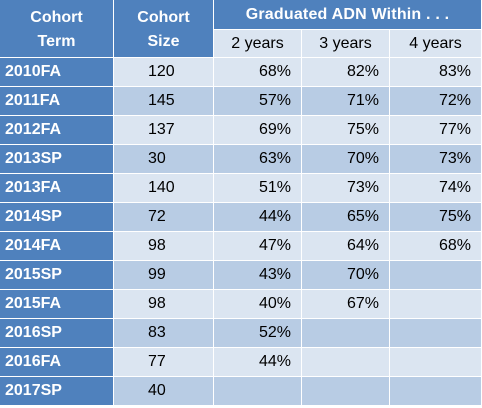 The image size is (482, 408). Describe the element at coordinates (258, 333) in the screenshot. I see `row-2-years: 52%` at that location.